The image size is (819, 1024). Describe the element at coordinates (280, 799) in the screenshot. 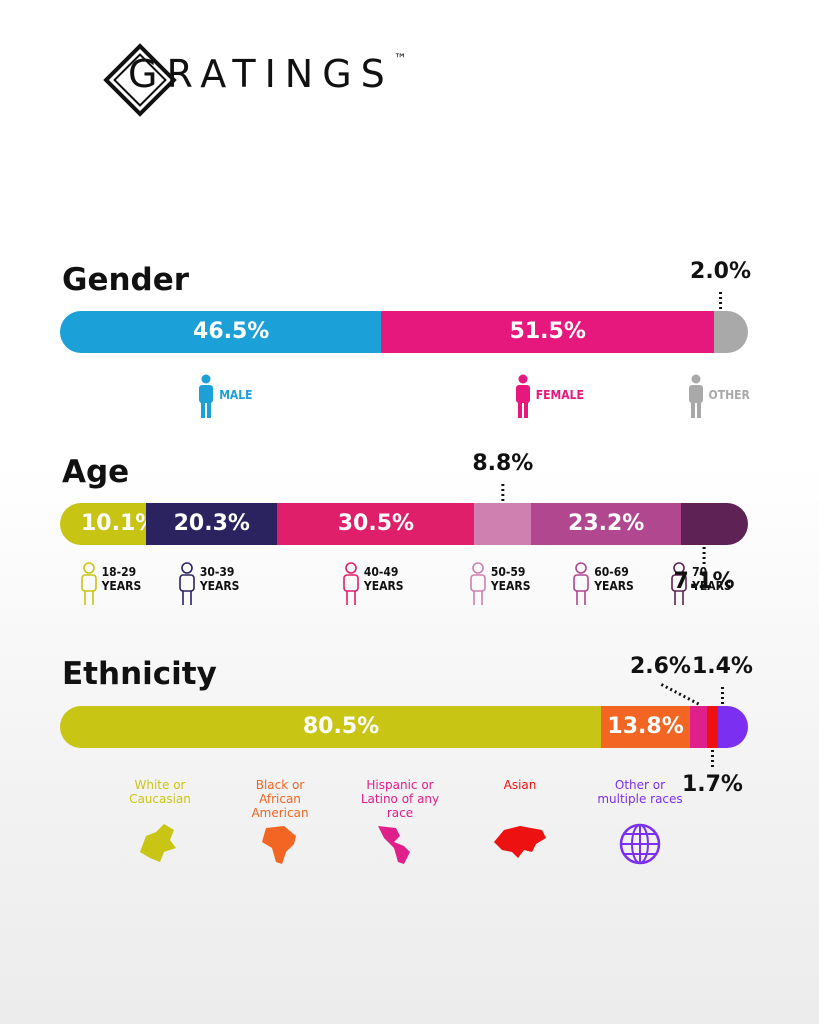

I see `legend-label: Black or African American` at that location.